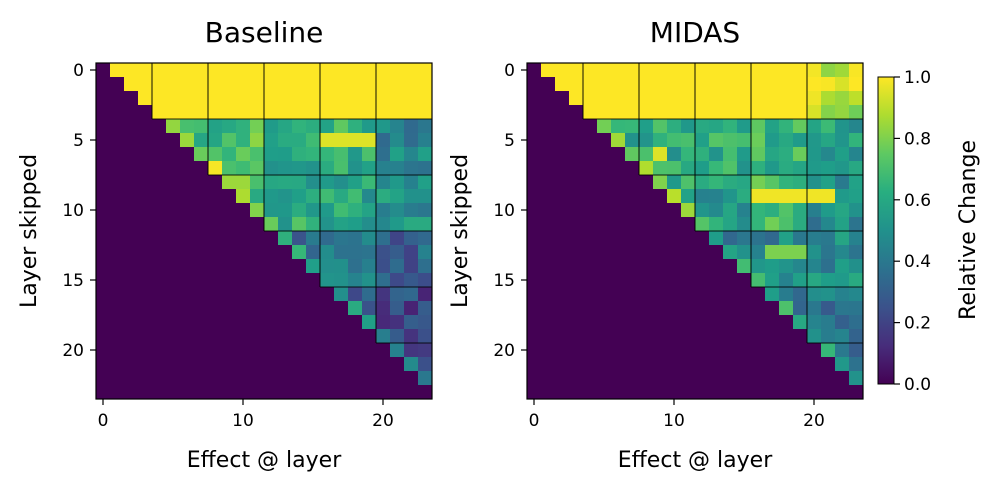  What do you see at coordinates (695, 460) in the screenshot?
I see `x-axis-label: Effect @ layer` at bounding box center [695, 460].